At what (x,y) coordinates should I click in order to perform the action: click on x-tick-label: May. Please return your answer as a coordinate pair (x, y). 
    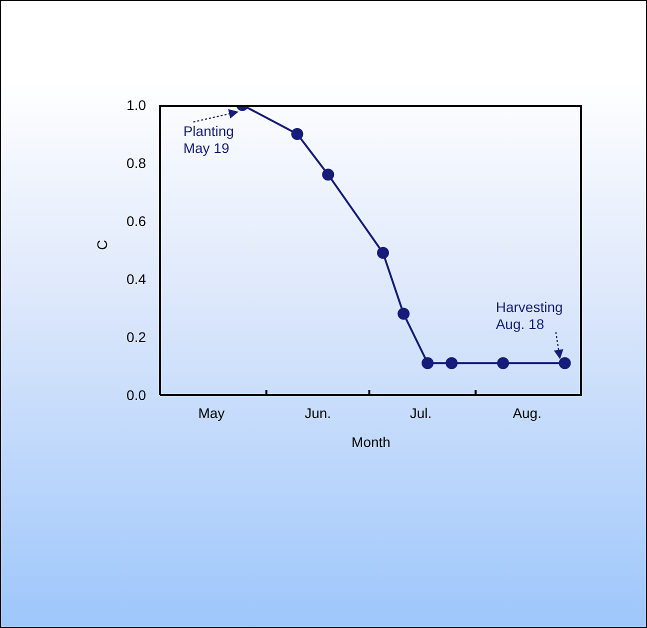
    Looking at the image, I should click on (211, 413).